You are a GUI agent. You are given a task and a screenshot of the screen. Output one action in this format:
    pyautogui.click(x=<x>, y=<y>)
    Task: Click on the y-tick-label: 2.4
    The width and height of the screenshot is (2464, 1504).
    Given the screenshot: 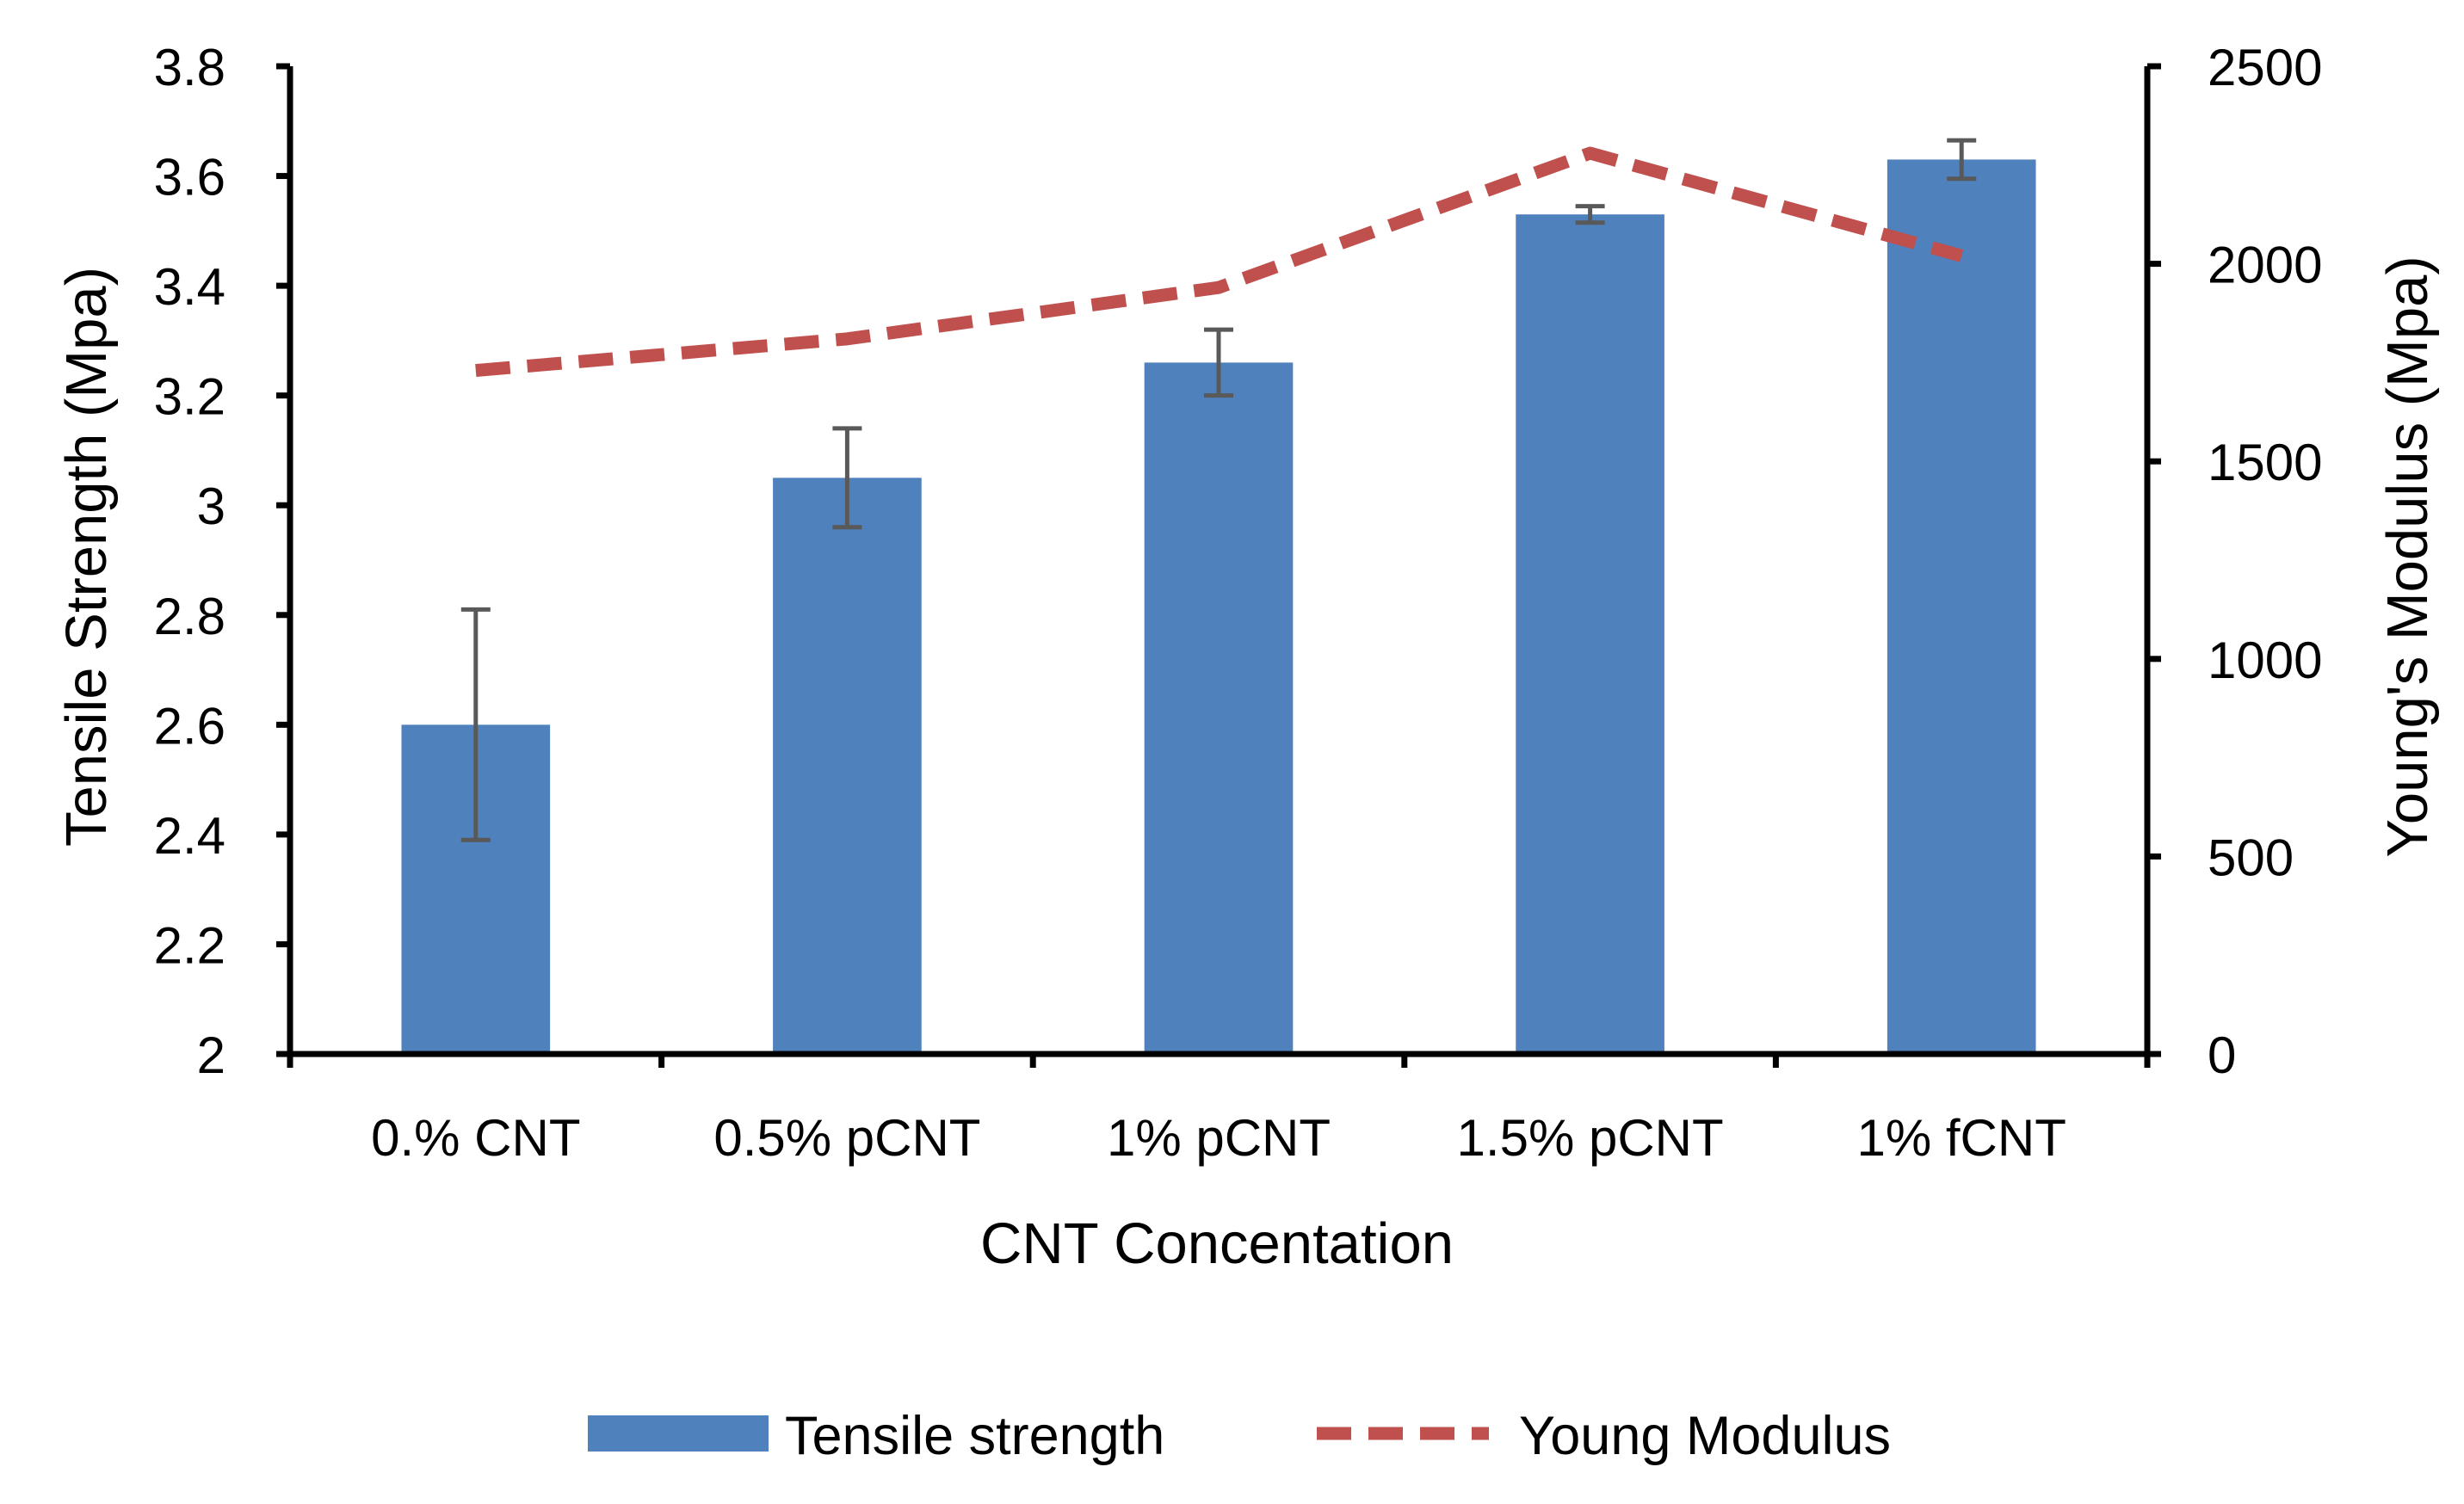 What is the action you would take?
    pyautogui.click(x=189, y=836)
    